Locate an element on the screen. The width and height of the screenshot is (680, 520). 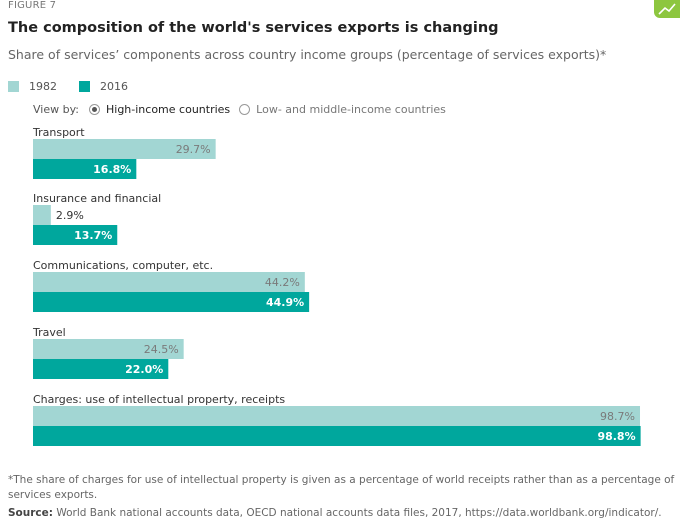
category-label-transport: Transport is located at coordinates (58, 132).